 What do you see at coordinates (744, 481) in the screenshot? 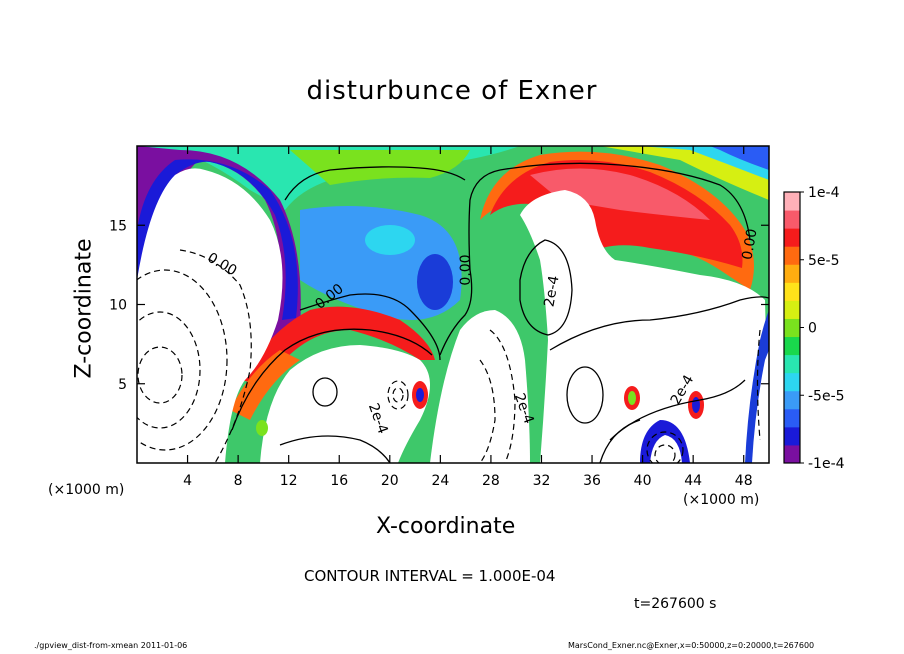
I see `x-tick-label: 48` at bounding box center [744, 481].